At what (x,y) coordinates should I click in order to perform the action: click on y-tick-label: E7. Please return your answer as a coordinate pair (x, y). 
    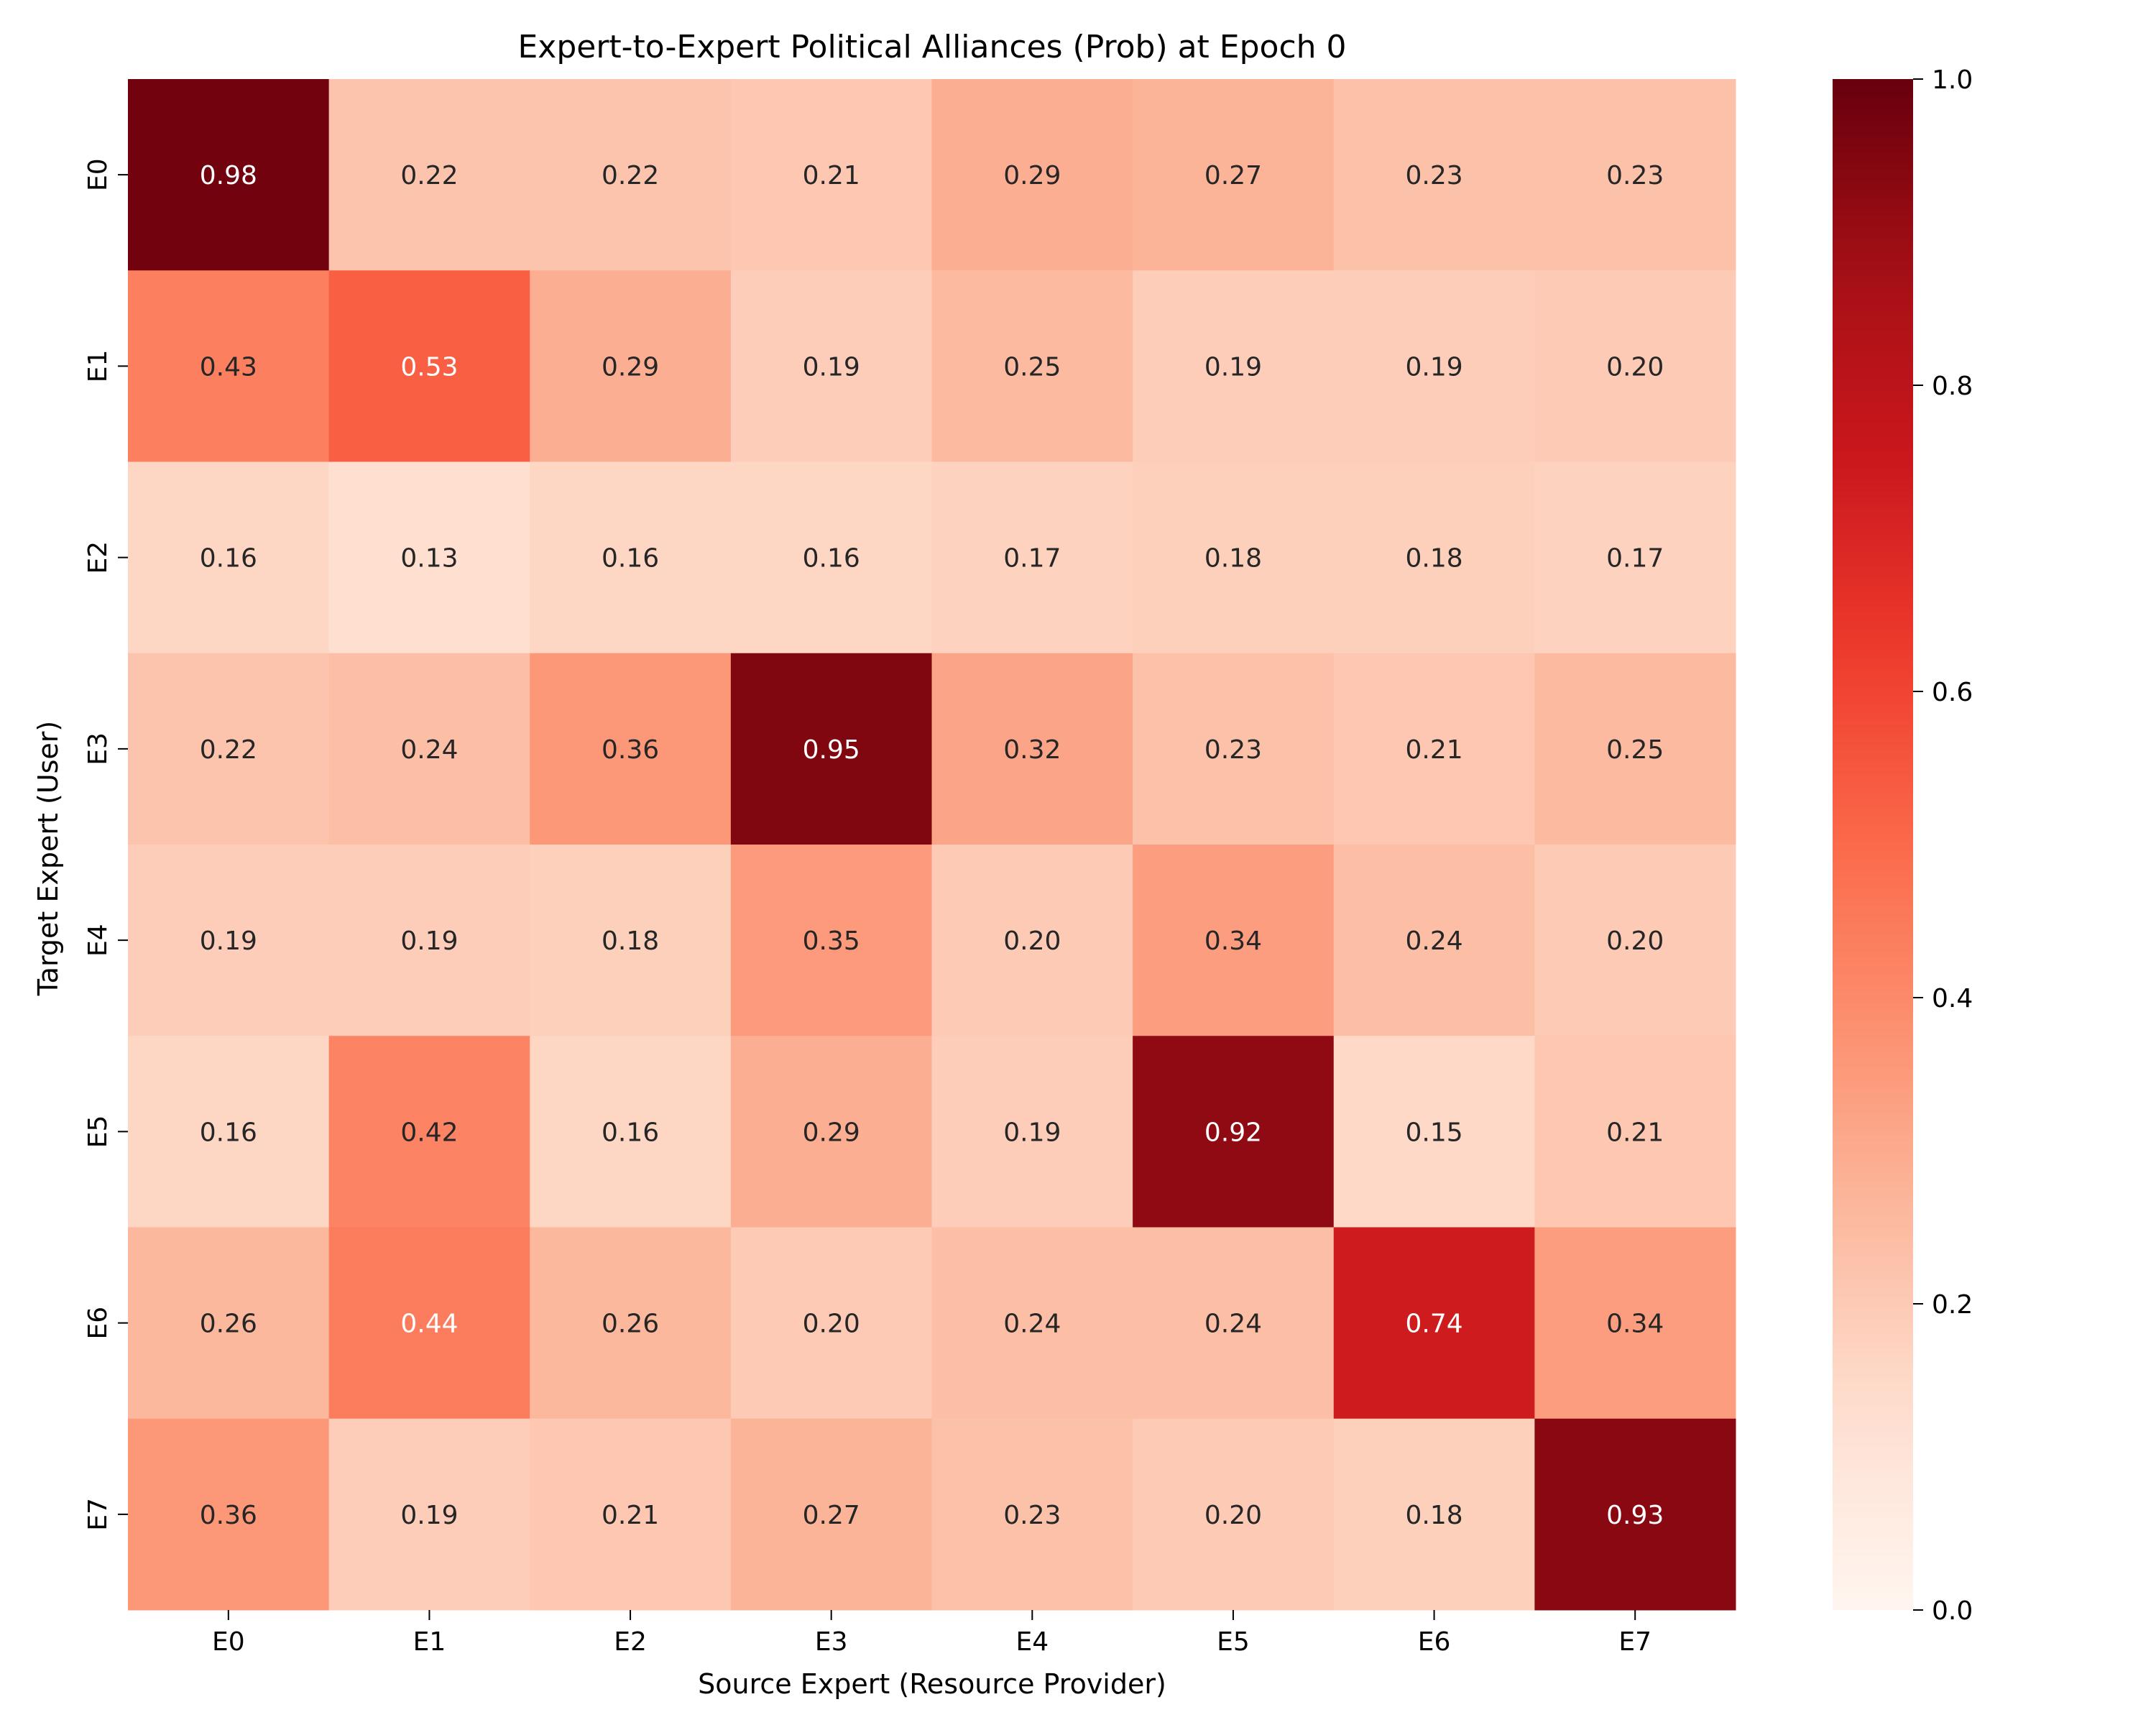
    Looking at the image, I should click on (98, 1514).